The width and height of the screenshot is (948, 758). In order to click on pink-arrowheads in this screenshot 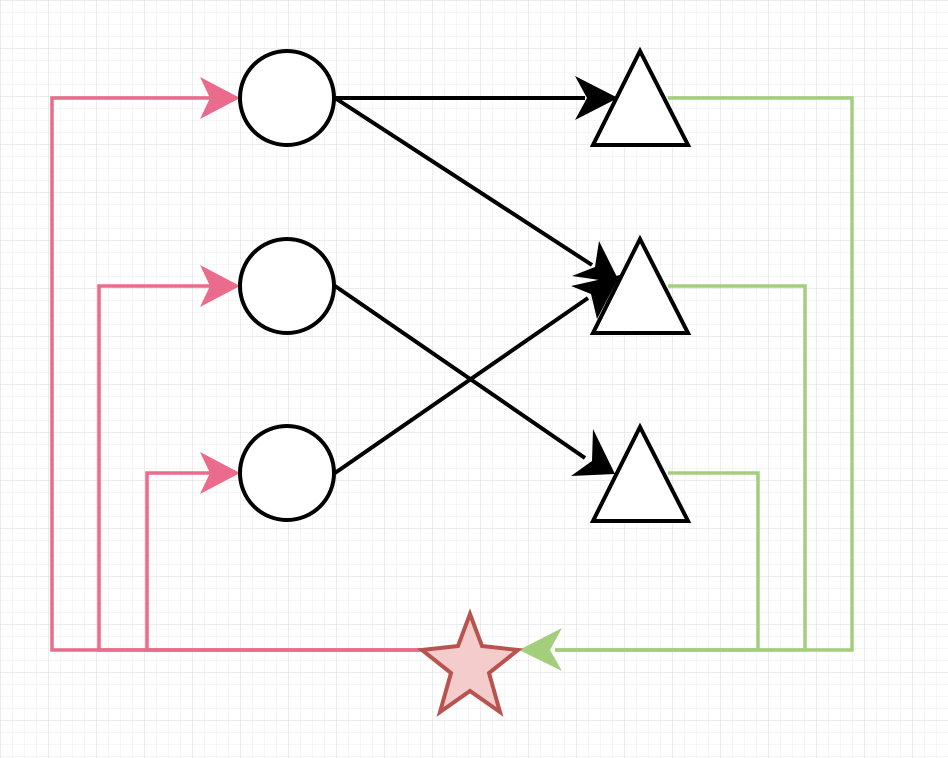, I will do `click(220, 285)`.